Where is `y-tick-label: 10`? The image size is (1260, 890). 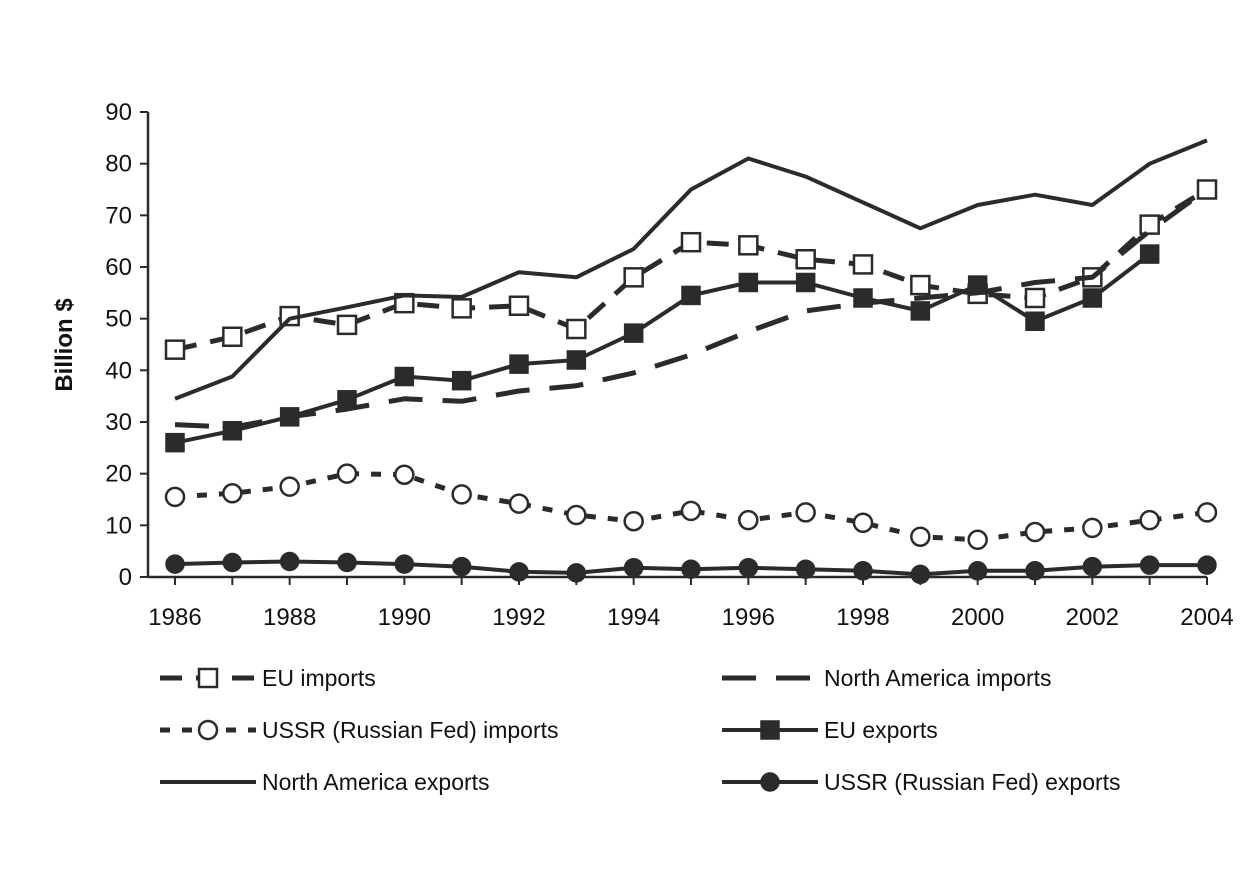 y-tick-label: 10 is located at coordinates (118, 525).